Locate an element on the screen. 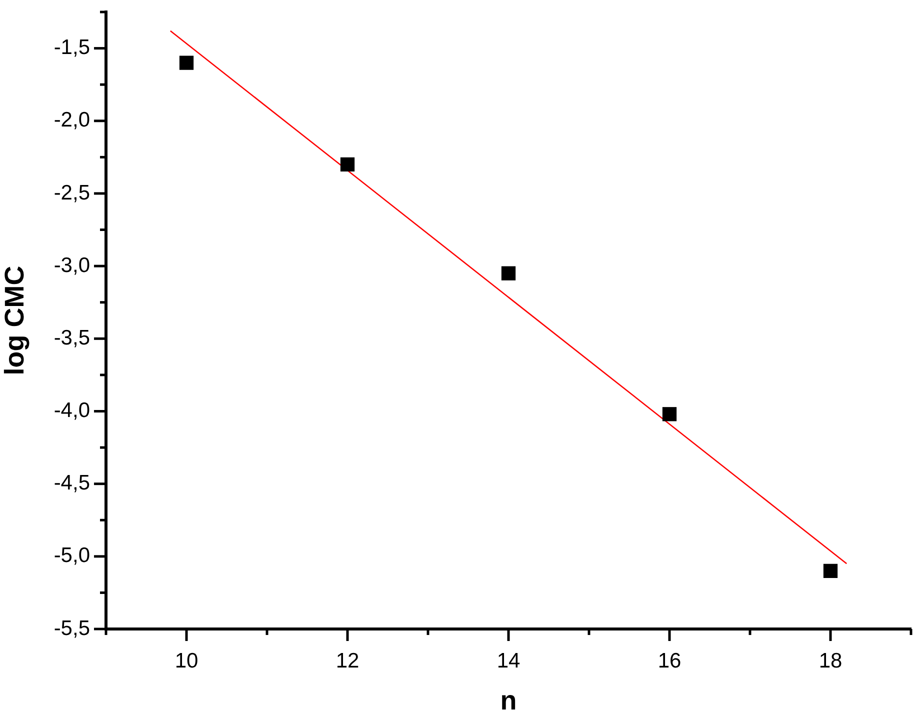  x-tick-label: 10 is located at coordinates (186, 660).